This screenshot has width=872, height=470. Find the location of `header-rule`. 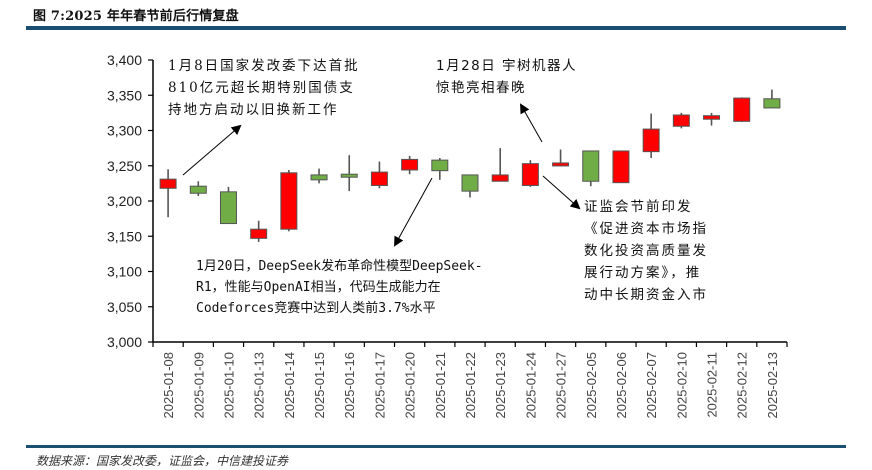

header-rule is located at coordinates (436, 28).